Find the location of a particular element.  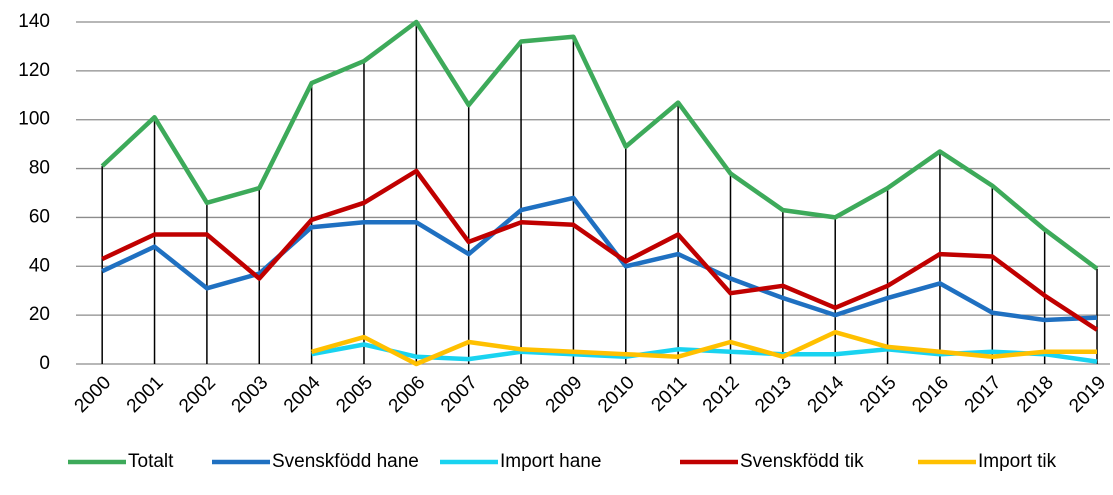

x-tick-label: 2009 is located at coordinates (564, 394).